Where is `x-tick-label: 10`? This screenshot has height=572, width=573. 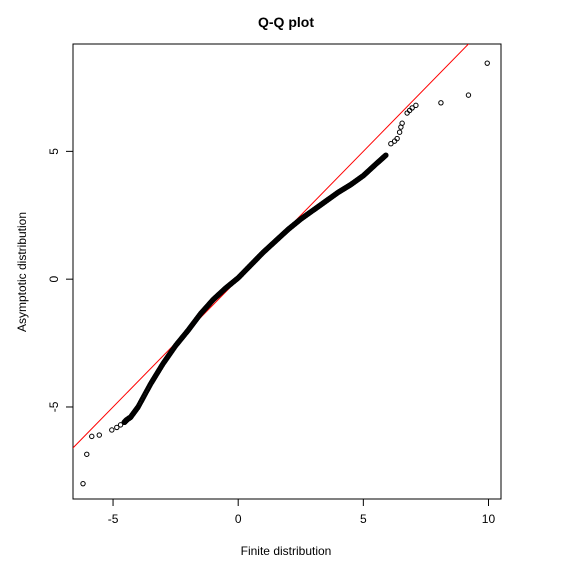
x-tick-label: 10 is located at coordinates (489, 519).